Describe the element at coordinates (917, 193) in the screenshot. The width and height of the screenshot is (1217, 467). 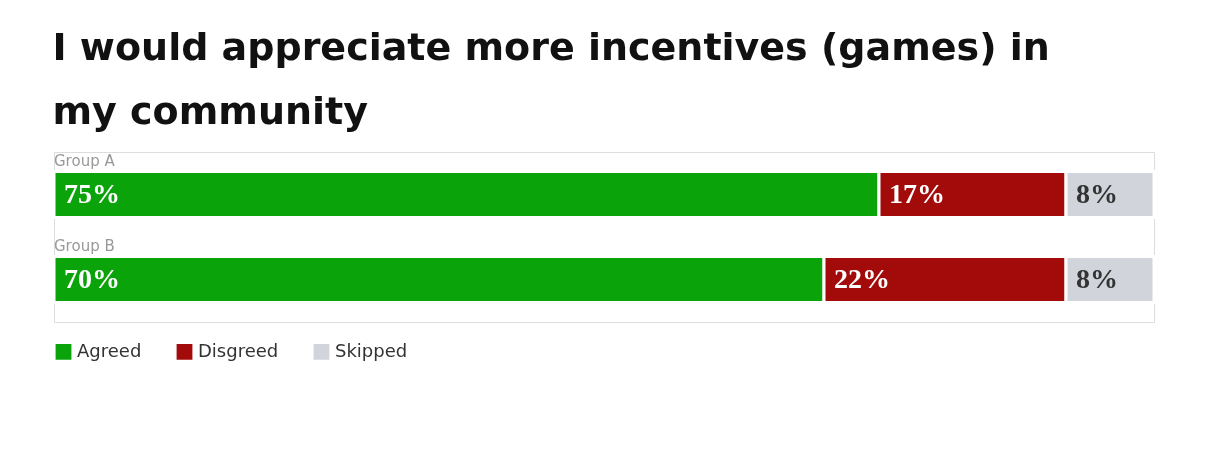
I see `data-label: 17%` at that location.